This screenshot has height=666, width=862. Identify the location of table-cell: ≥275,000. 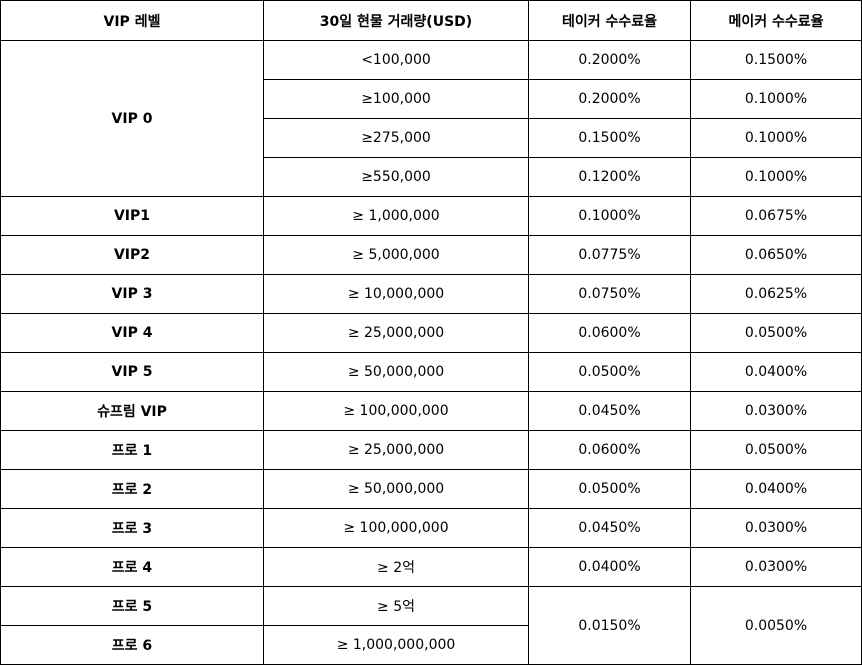
(396, 138).